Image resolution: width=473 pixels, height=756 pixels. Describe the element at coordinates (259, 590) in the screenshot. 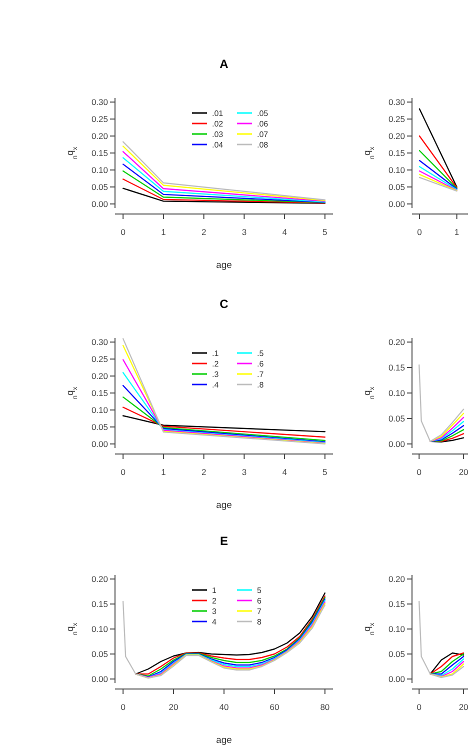

I see `legend-label: 5` at that location.